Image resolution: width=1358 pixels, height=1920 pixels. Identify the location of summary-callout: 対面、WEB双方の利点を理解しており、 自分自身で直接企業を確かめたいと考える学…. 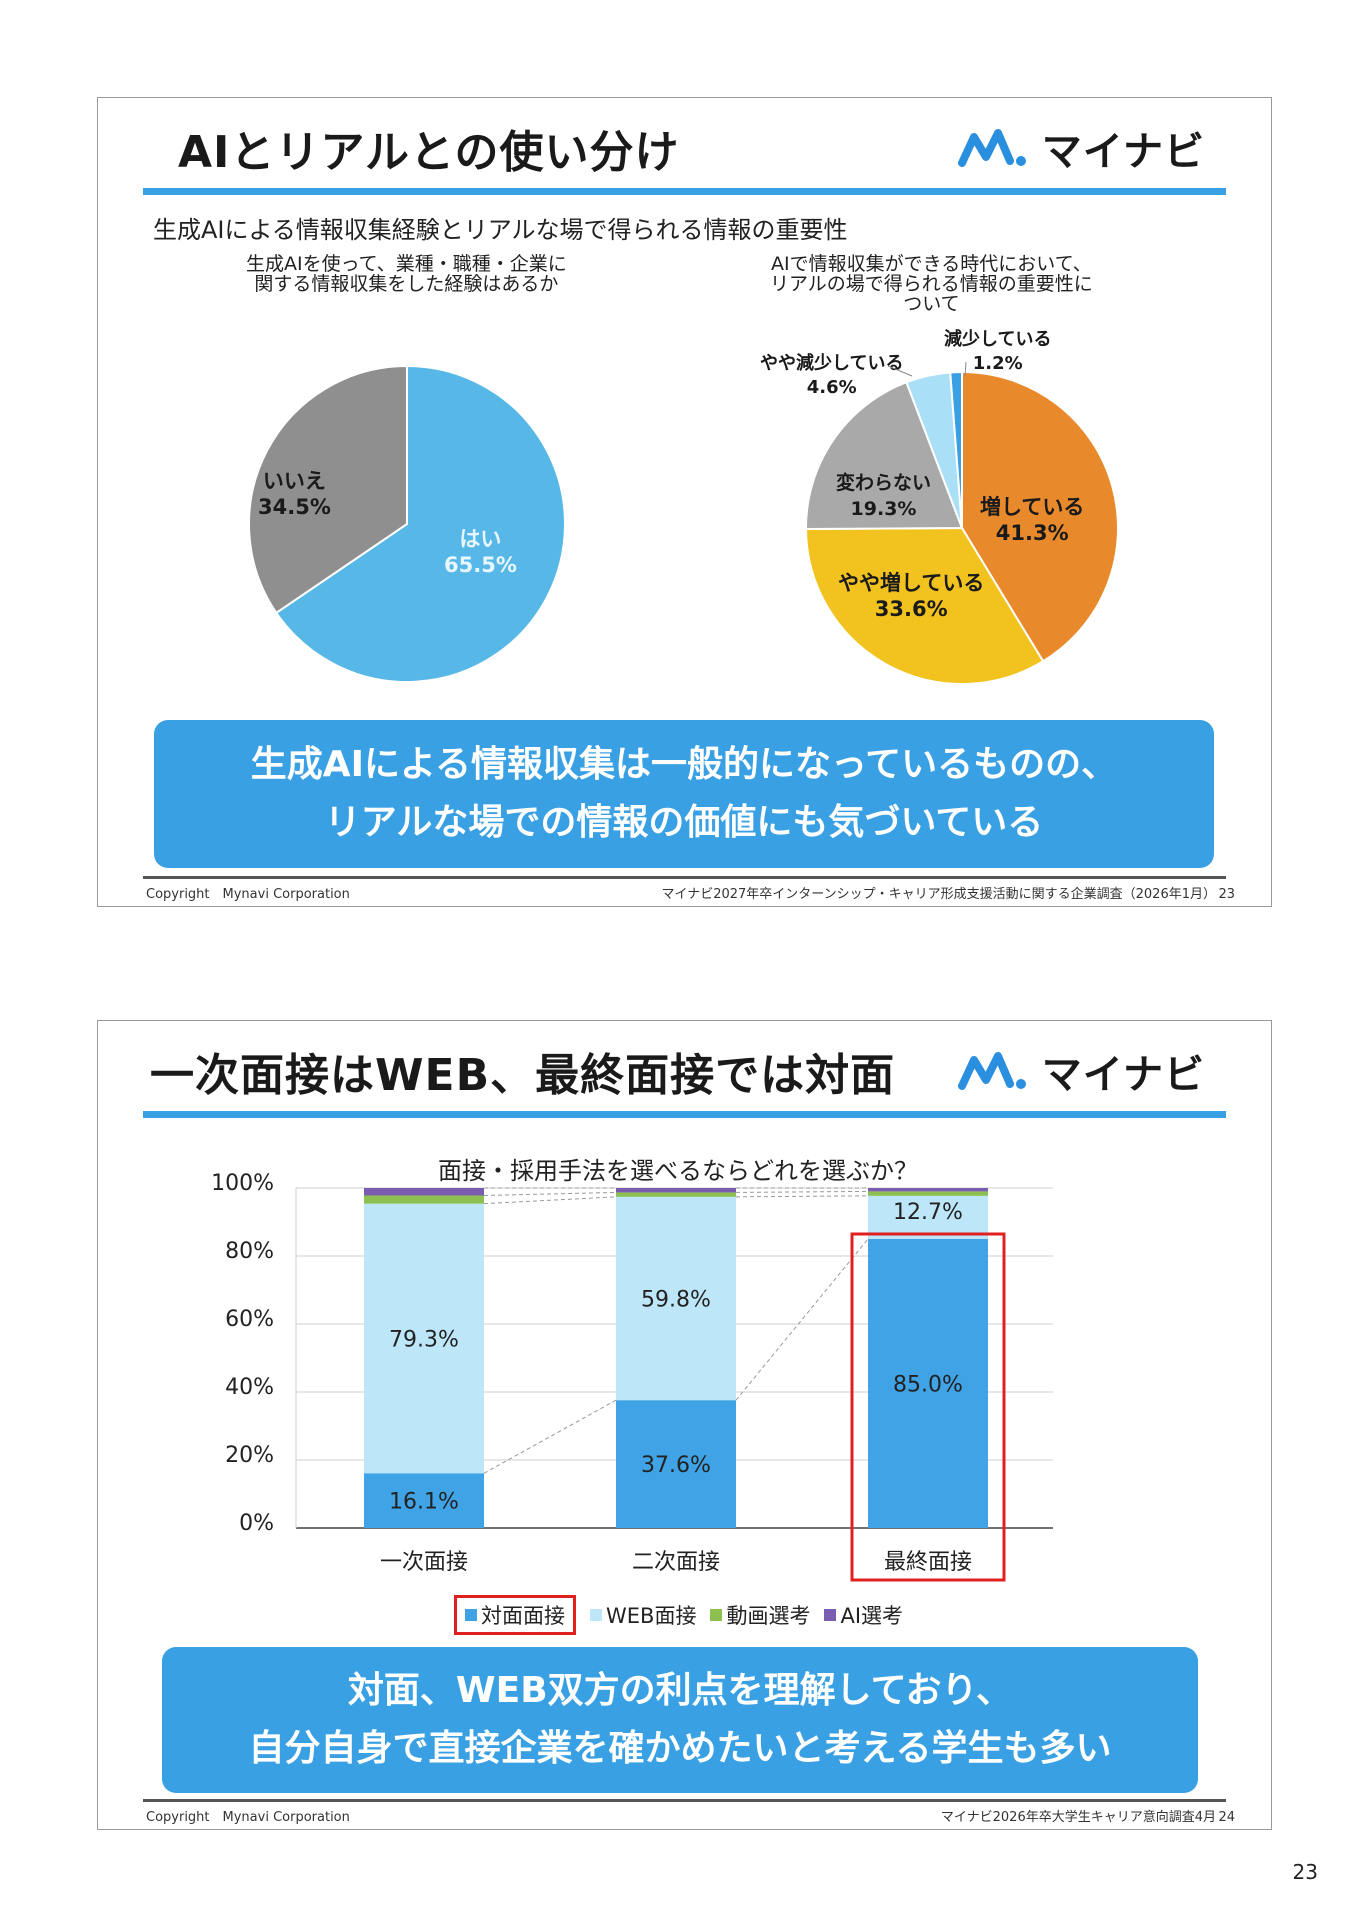
(680, 1720).